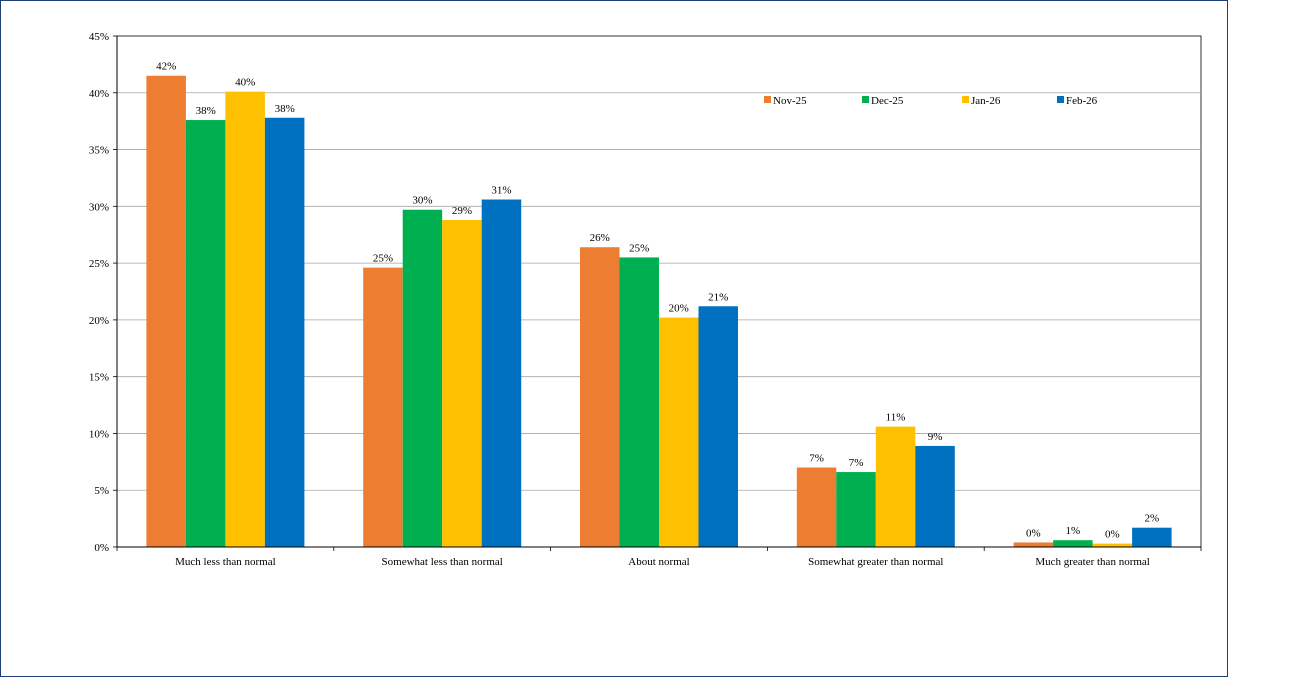 This screenshot has height=677, width=1290. Describe the element at coordinates (718, 297) in the screenshot. I see `data-label: 21%` at that location.